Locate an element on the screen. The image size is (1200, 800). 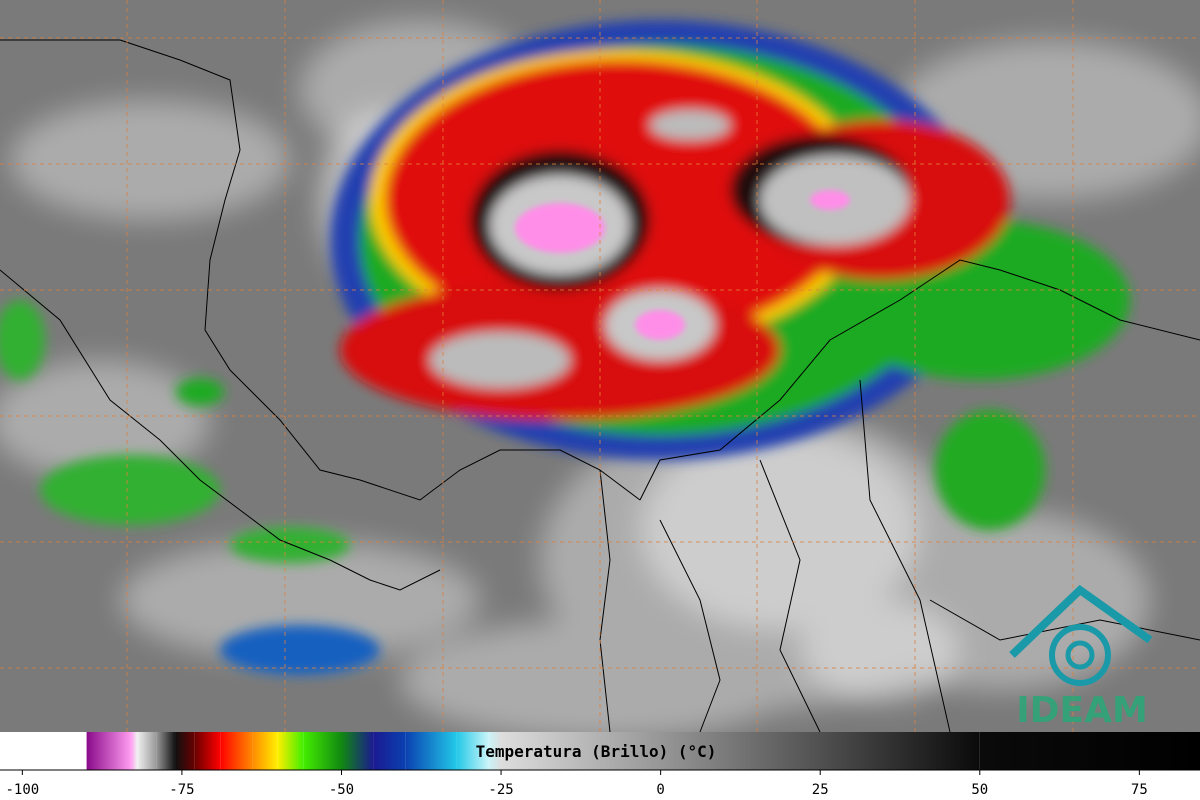
colorbar-tick-label: -100 is located at coordinates (22, 790).